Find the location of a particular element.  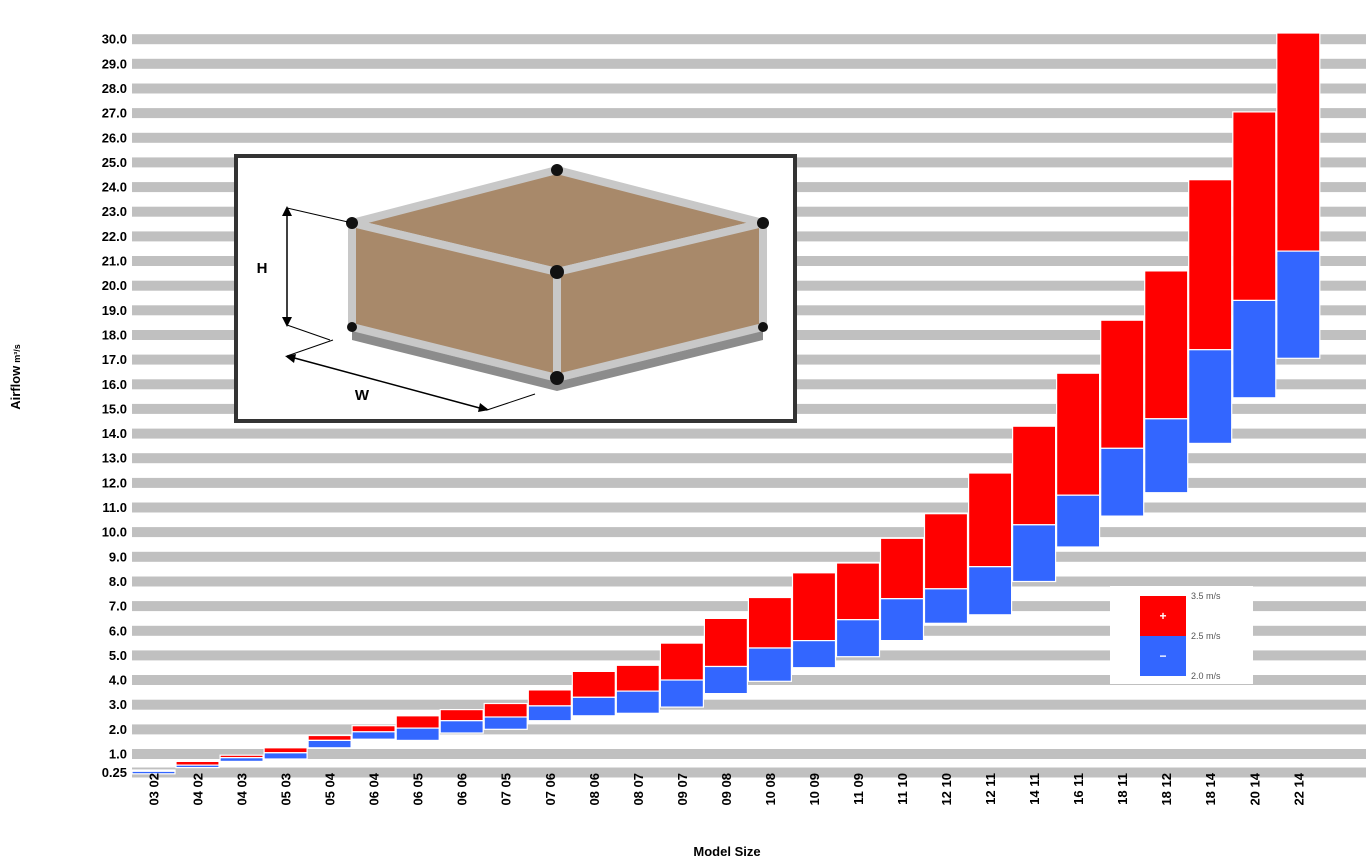

y-tick-label: 29.0 is located at coordinates (114, 63).